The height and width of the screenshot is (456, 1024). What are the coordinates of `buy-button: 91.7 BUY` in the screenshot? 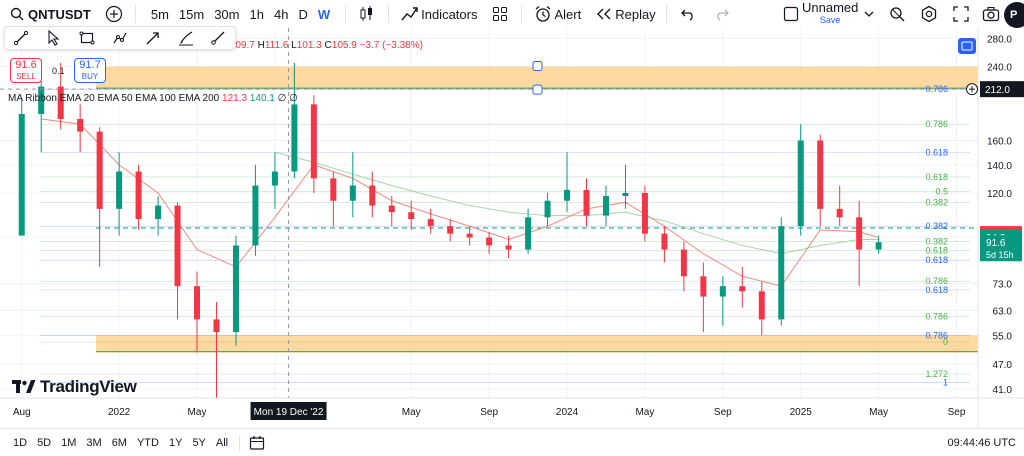 It's located at (90, 70).